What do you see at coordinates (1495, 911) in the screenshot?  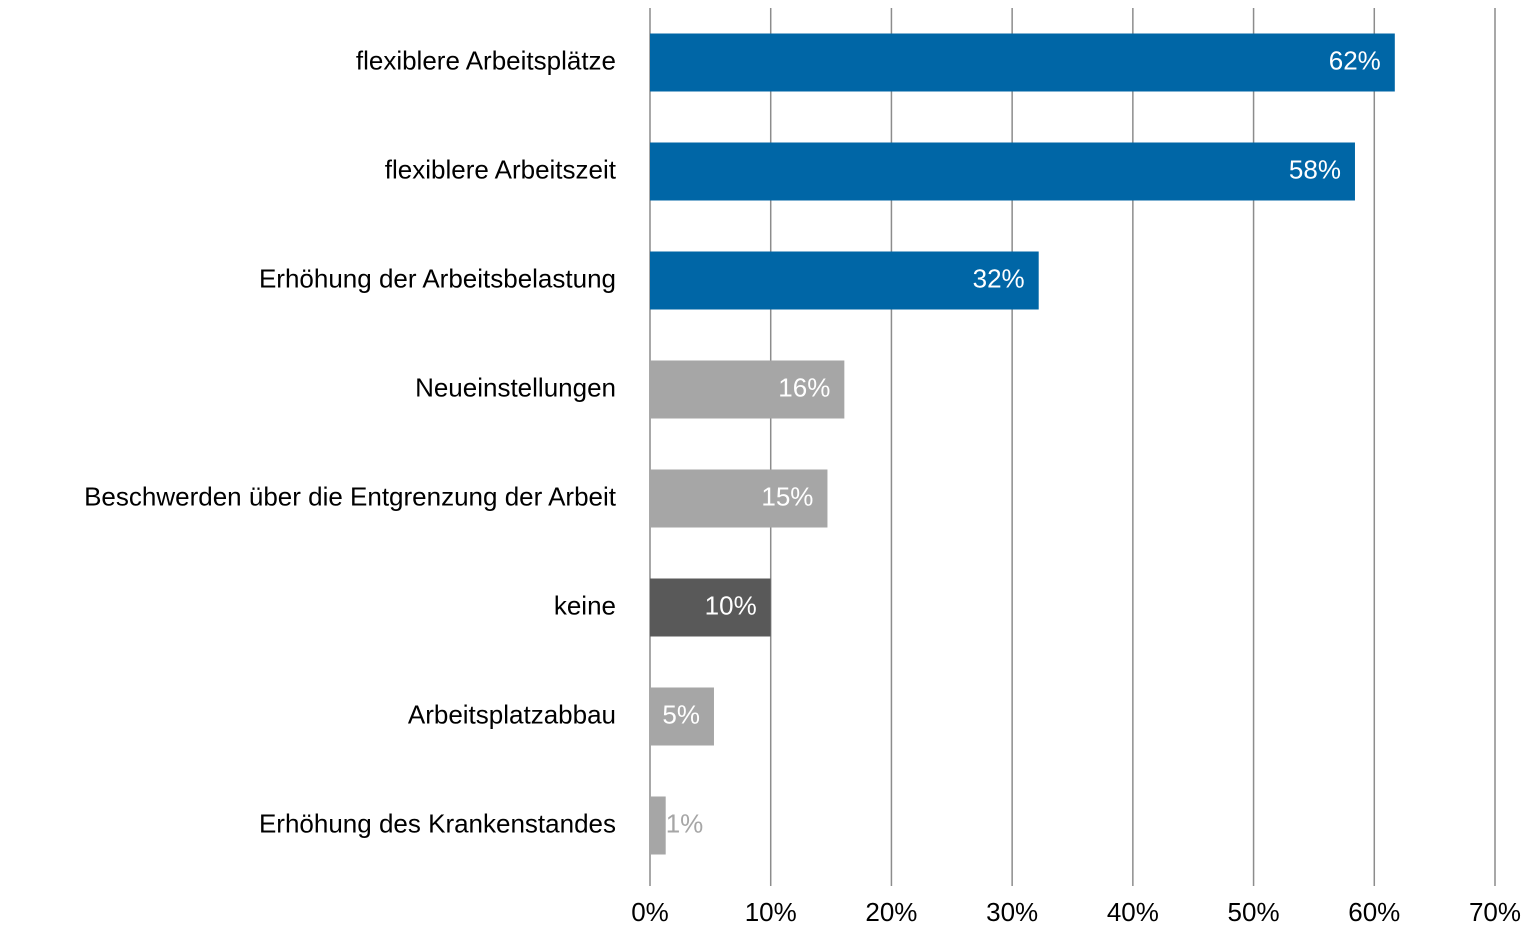 I see `x-tick-label: 70%` at bounding box center [1495, 911].